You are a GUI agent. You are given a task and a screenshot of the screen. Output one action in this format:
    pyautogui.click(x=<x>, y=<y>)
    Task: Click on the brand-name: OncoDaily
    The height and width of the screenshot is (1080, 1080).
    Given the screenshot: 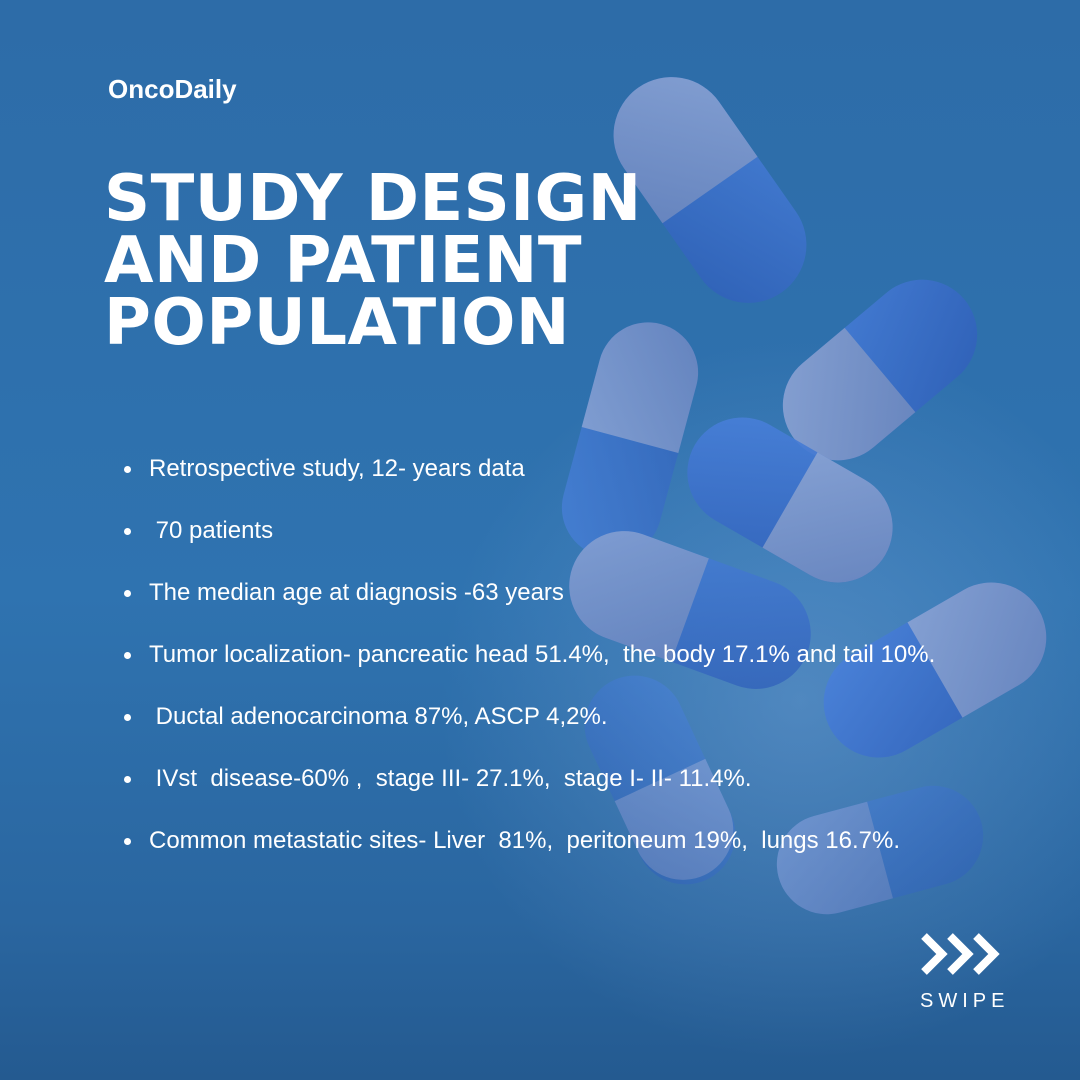 What is the action you would take?
    pyautogui.click(x=172, y=89)
    